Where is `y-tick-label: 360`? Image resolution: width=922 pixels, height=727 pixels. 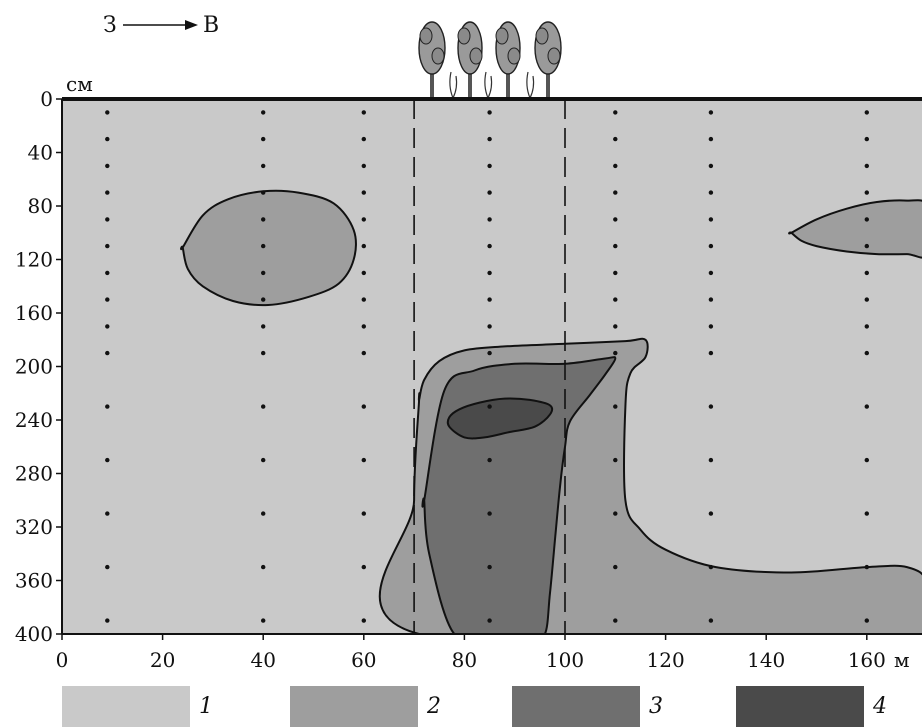
y-tick-label: 360 is located at coordinates (34, 581).